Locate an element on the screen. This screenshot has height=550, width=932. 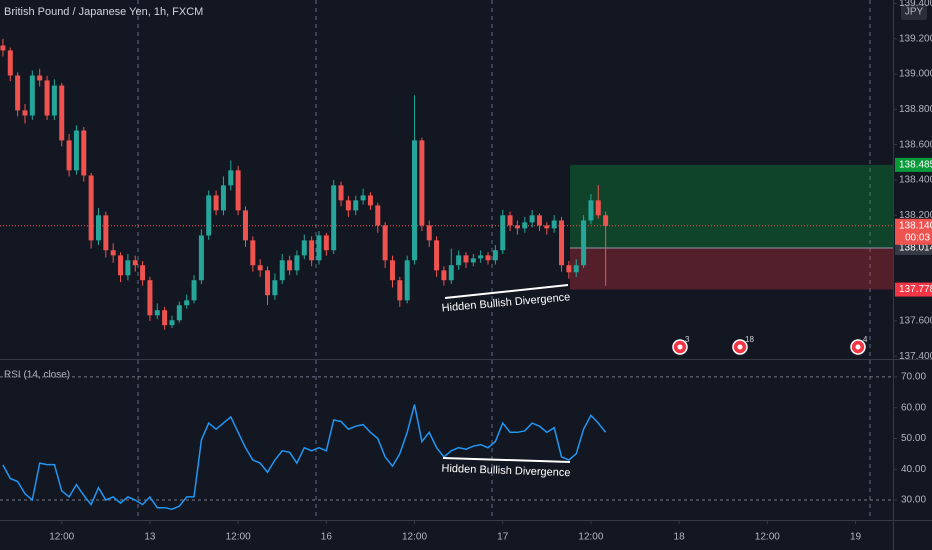
x-tick-label: 17 is located at coordinates (503, 537).